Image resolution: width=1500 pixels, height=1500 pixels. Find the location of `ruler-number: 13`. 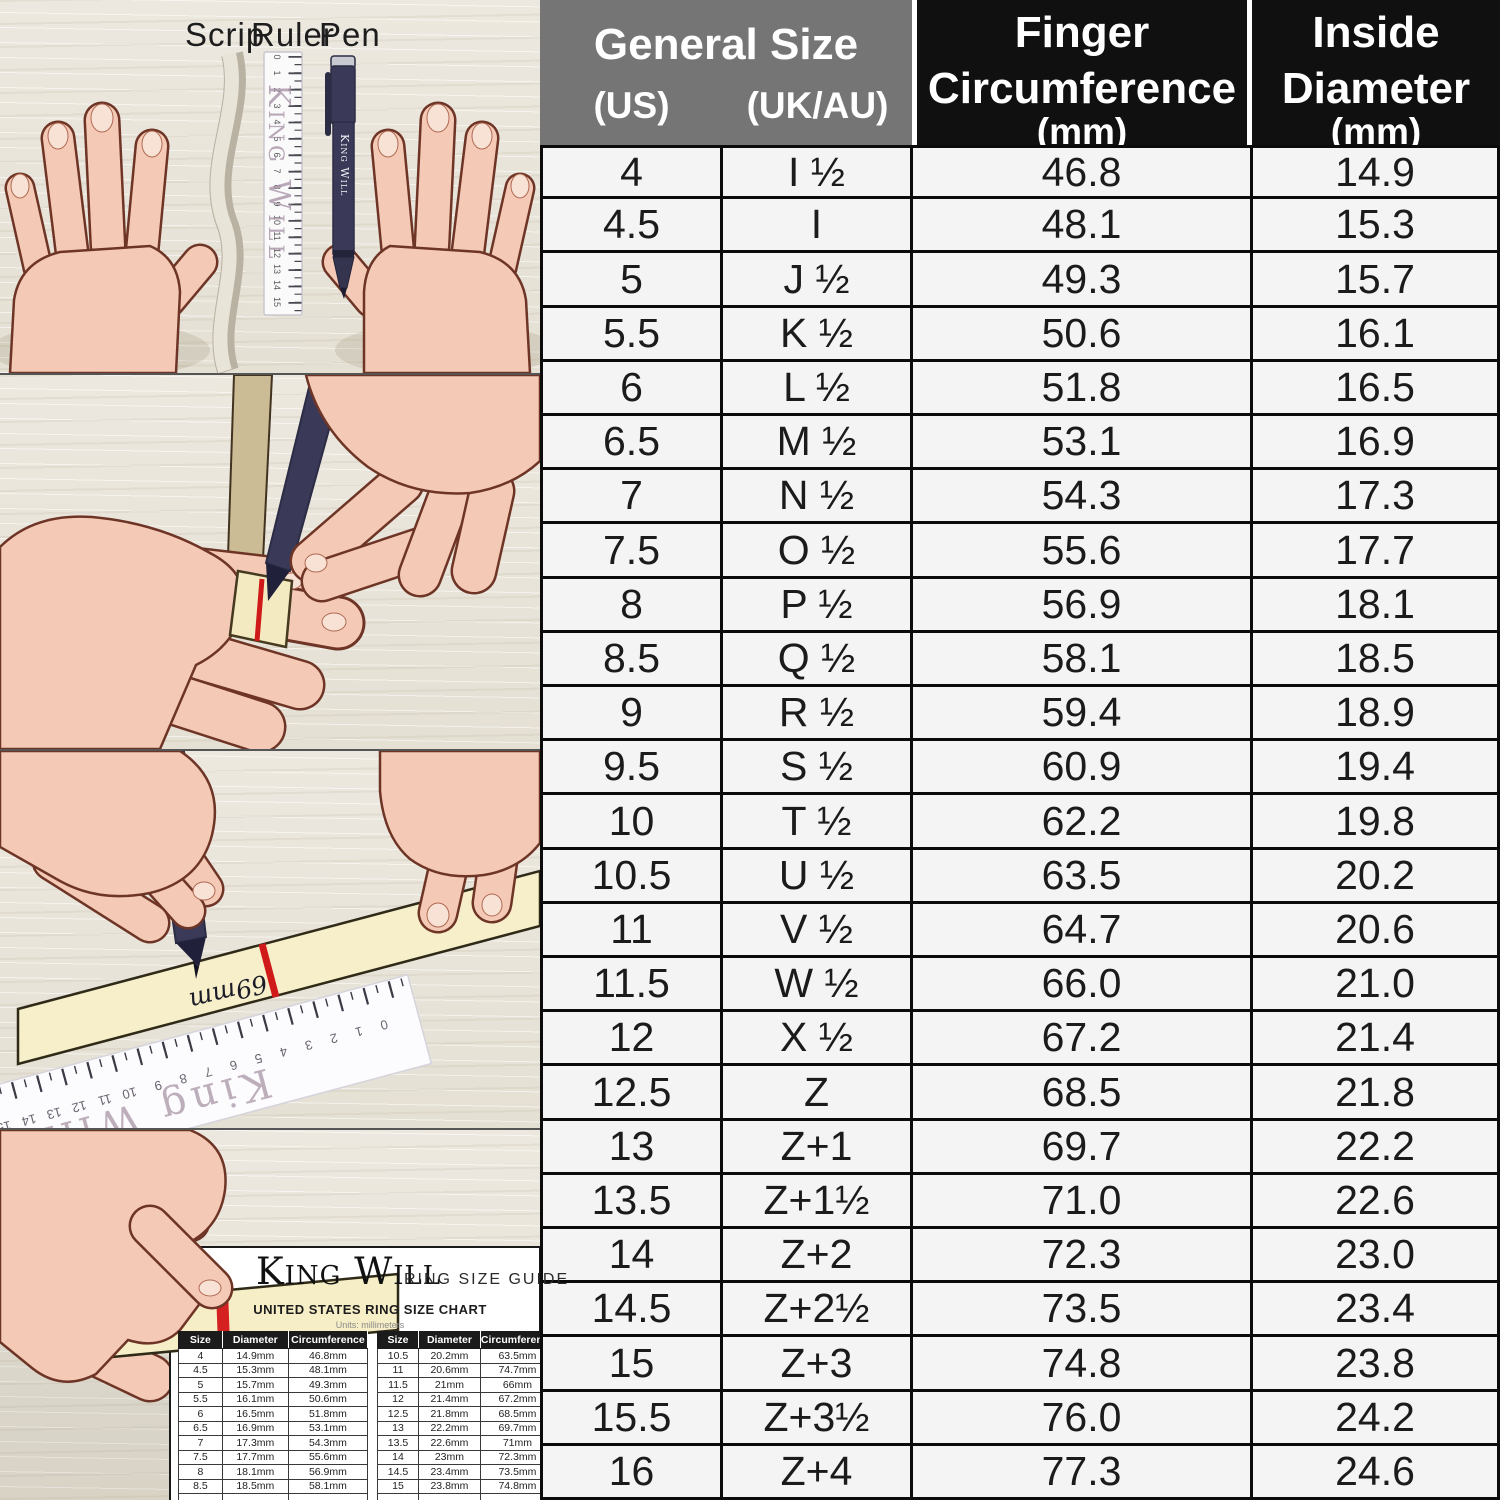

ruler-number: 13 is located at coordinates (277, 268).